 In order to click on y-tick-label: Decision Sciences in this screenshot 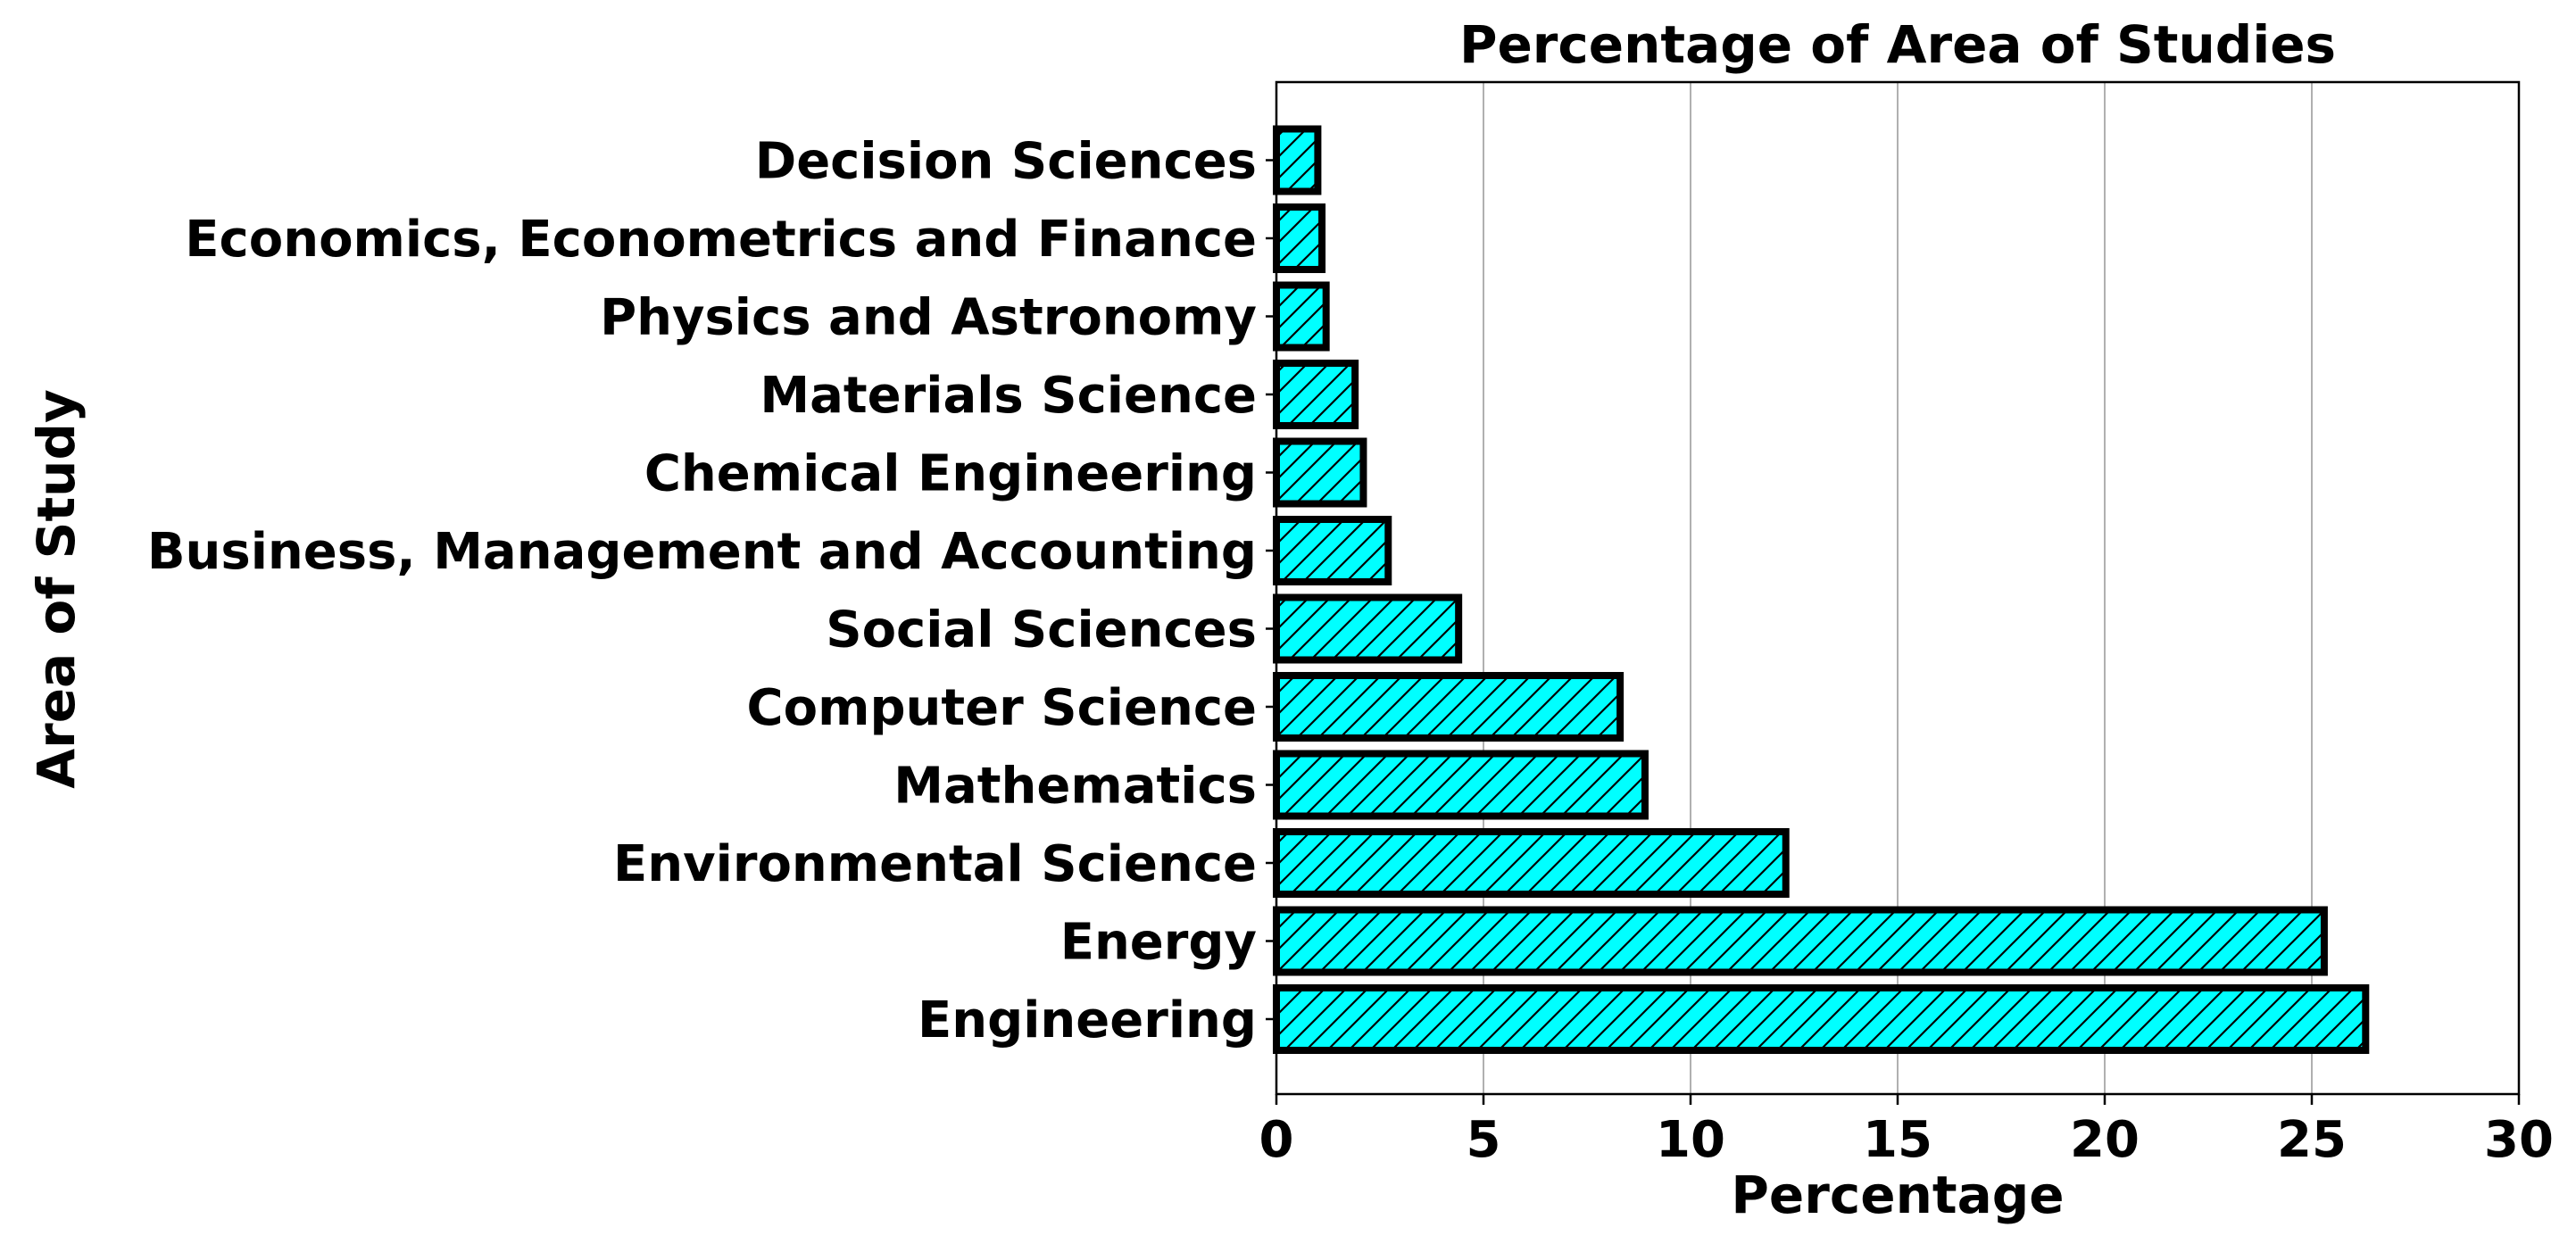, I will do `click(1006, 162)`.